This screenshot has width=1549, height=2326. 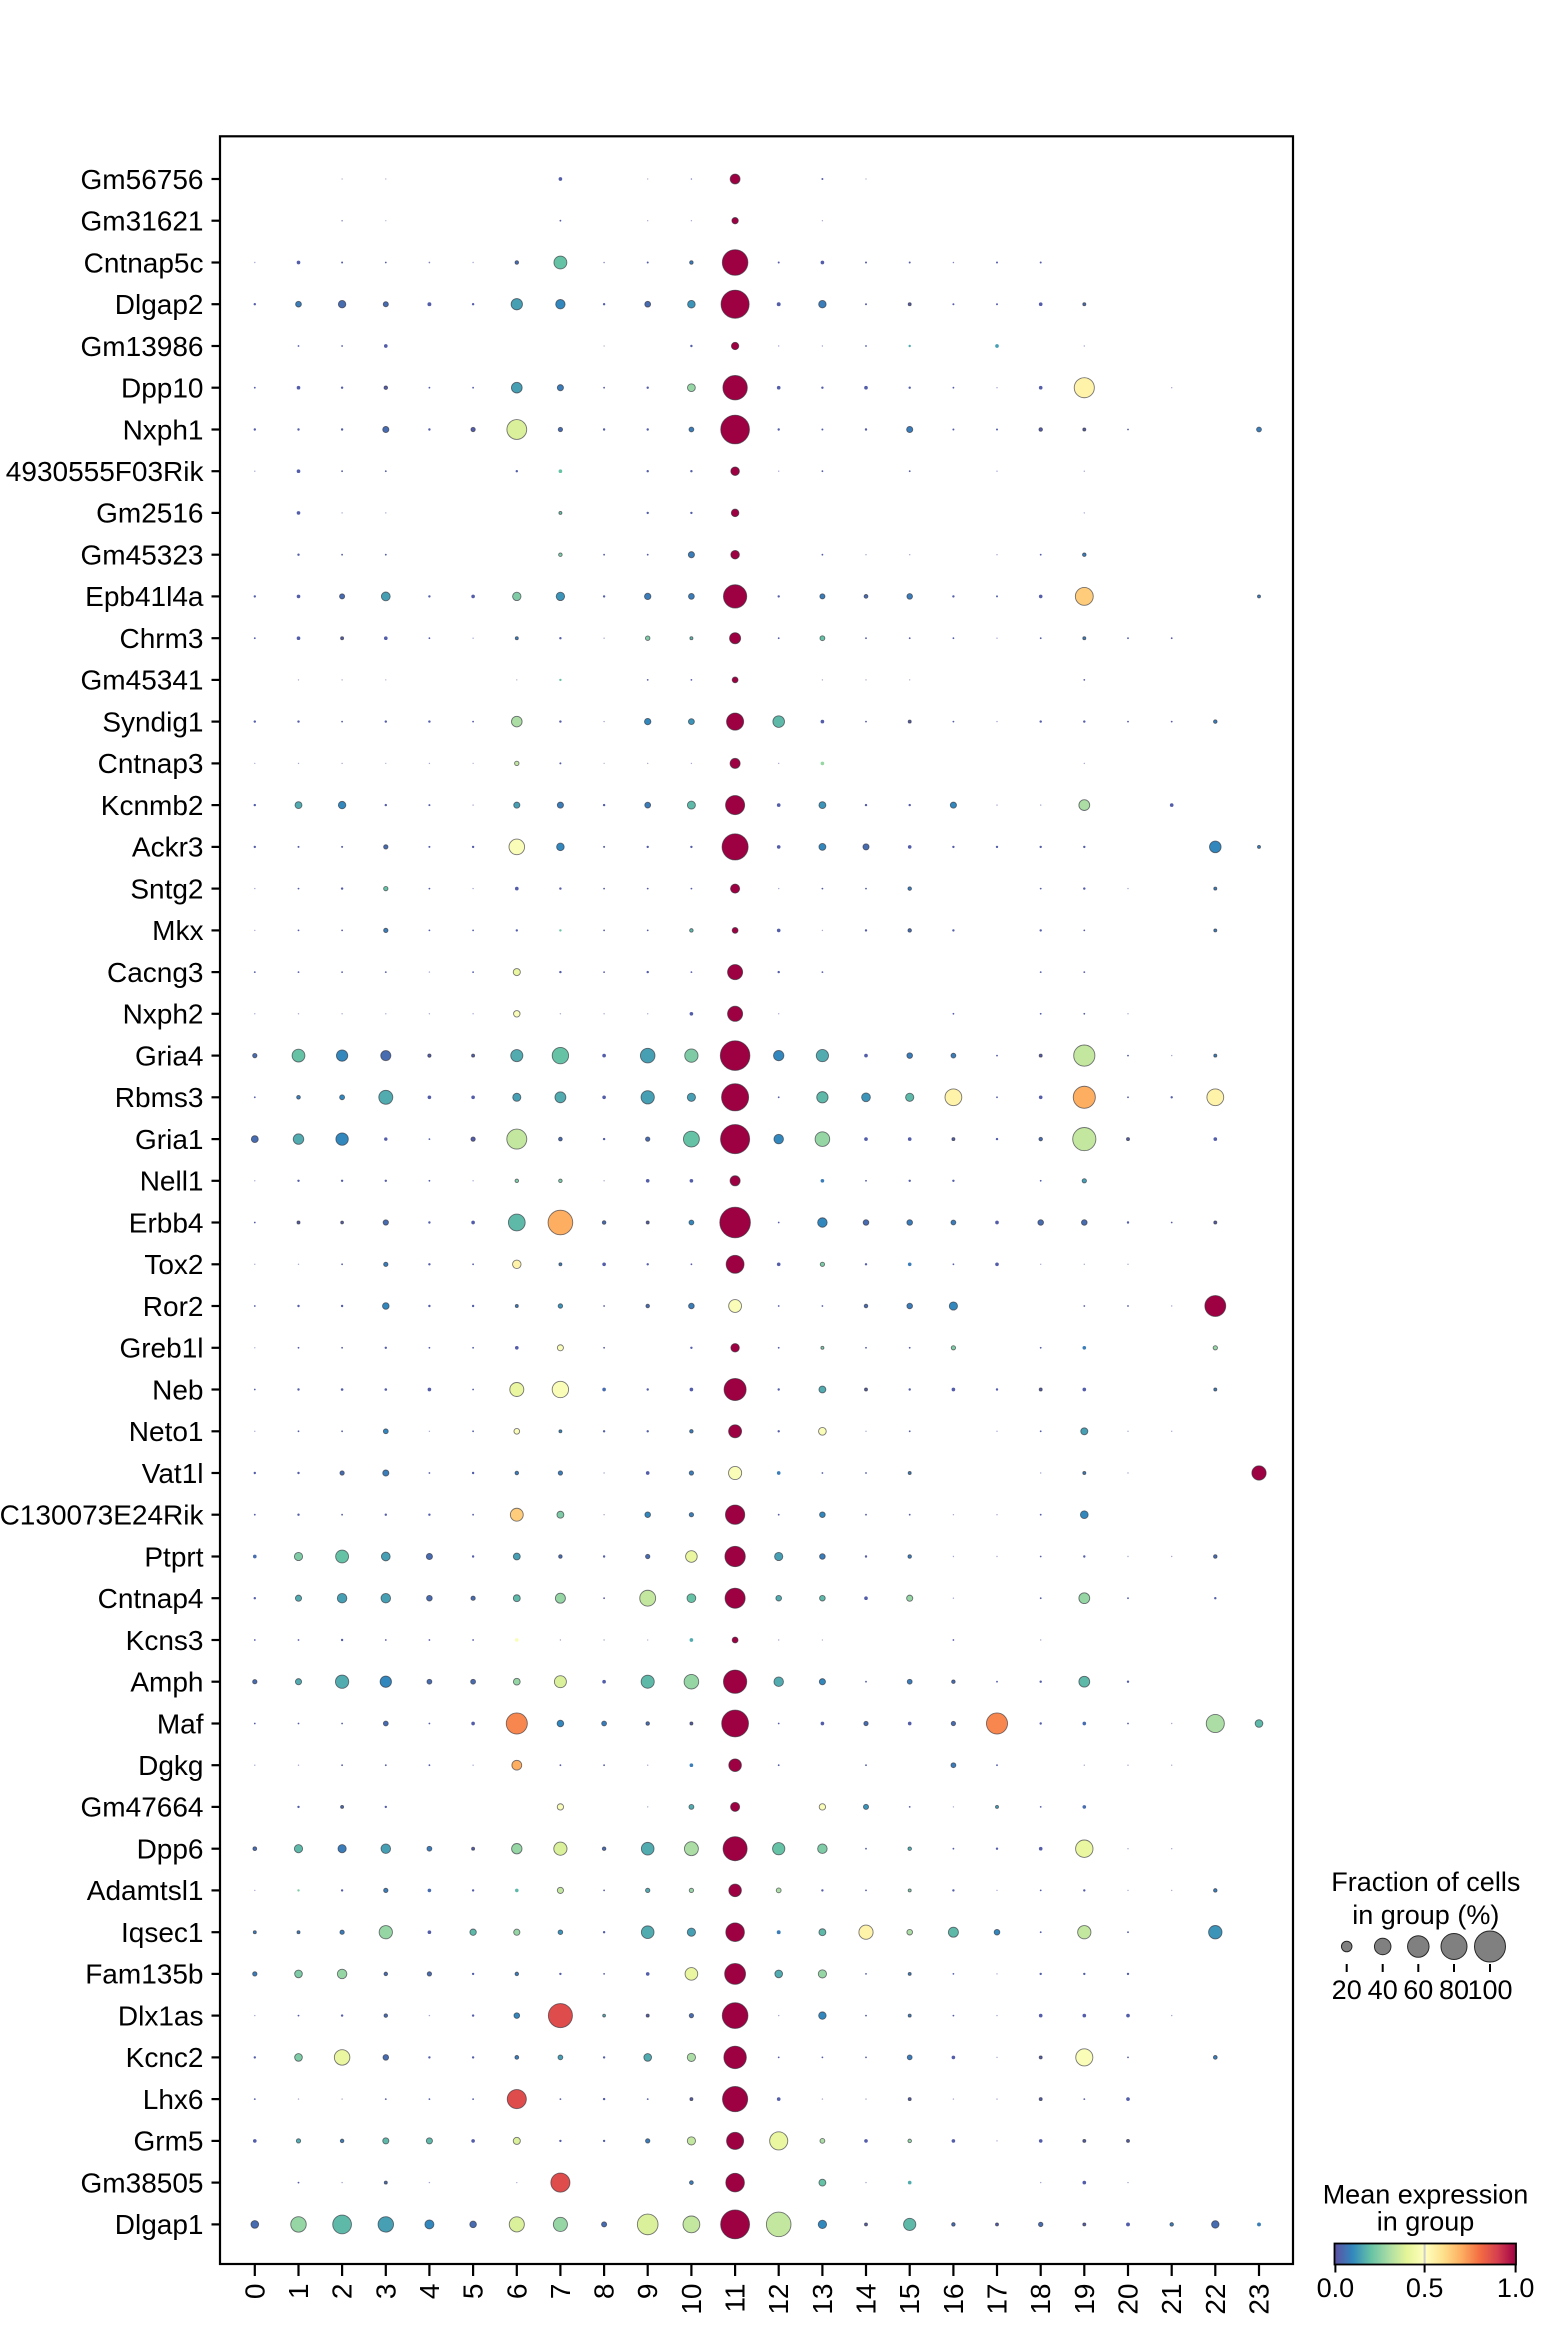 I want to click on svg-text: 4, so click(x=429, y=2292).